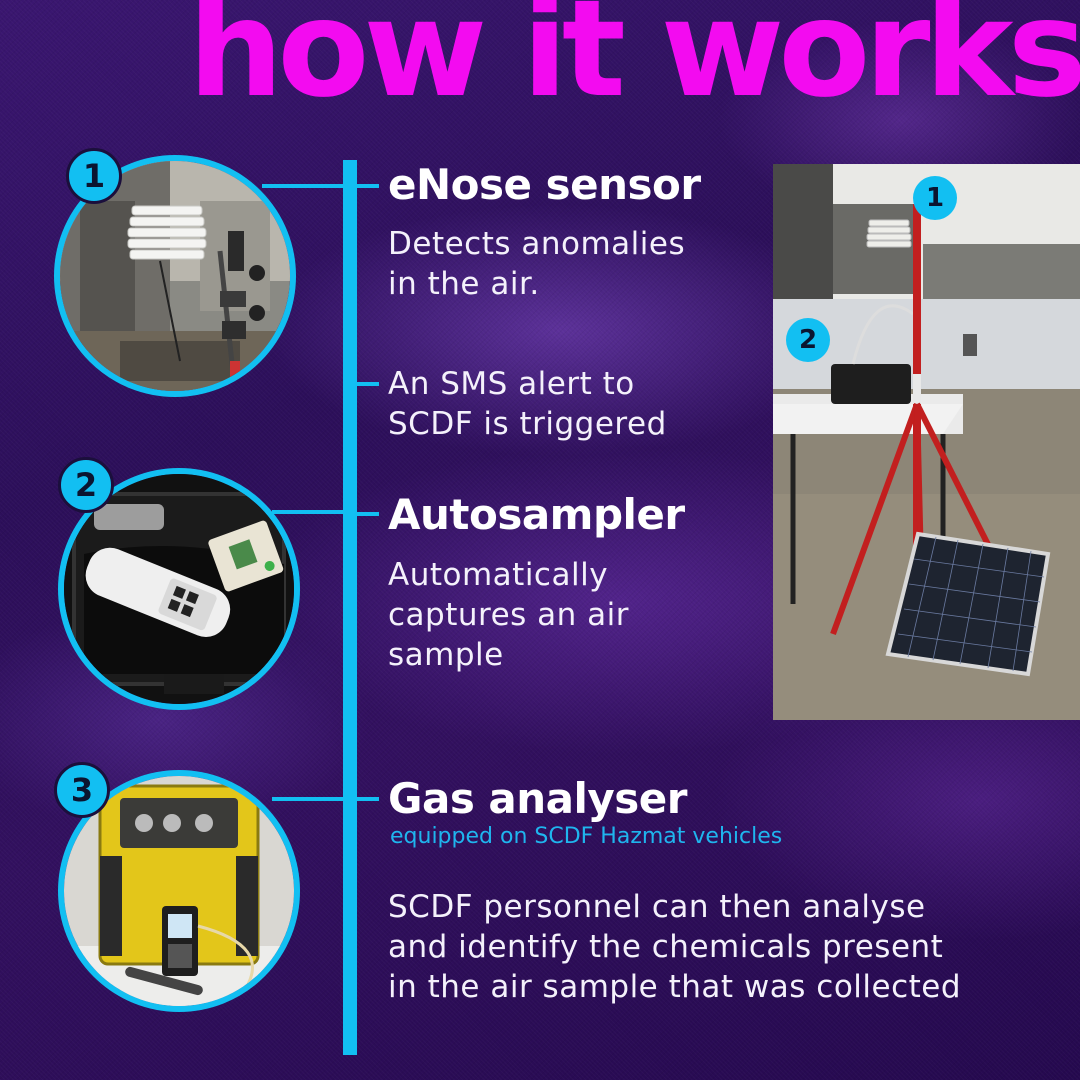  I want to click on step-text-line: SCDF personnel can then analyse, so click(657, 907).